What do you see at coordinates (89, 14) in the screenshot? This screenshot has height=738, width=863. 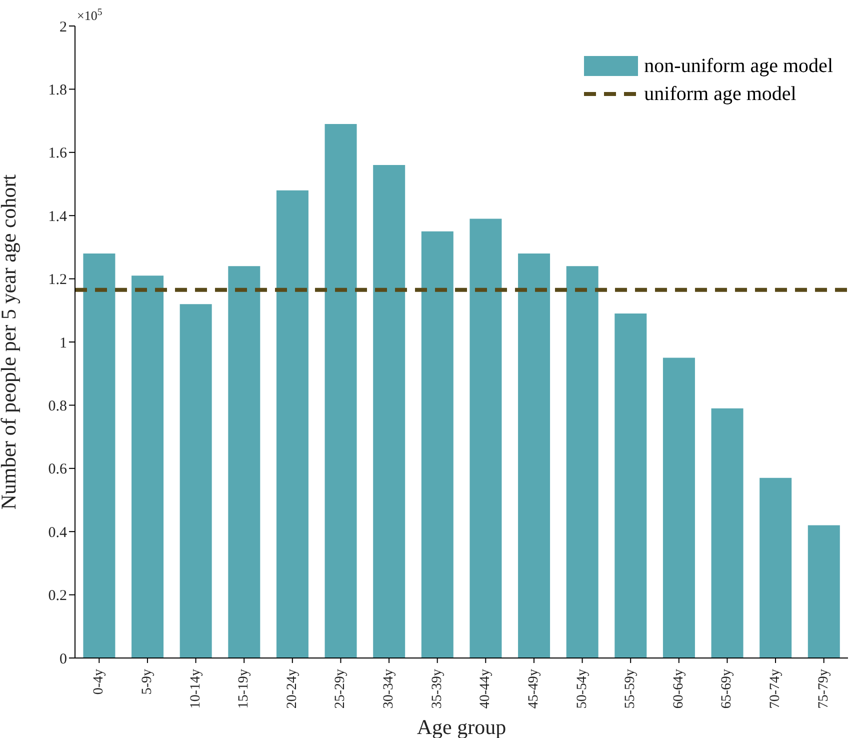 I see `text: ×10$^{5}$` at bounding box center [89, 14].